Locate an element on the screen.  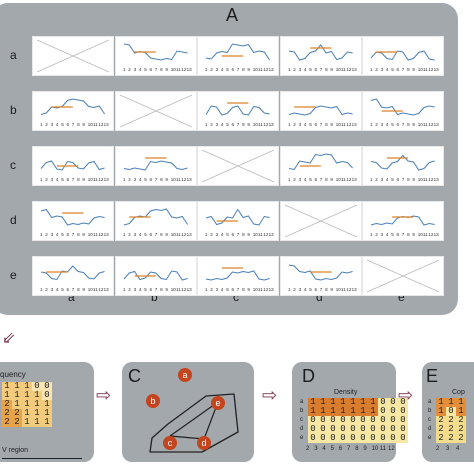
matrix-row-label: e is located at coordinates (302, 438).